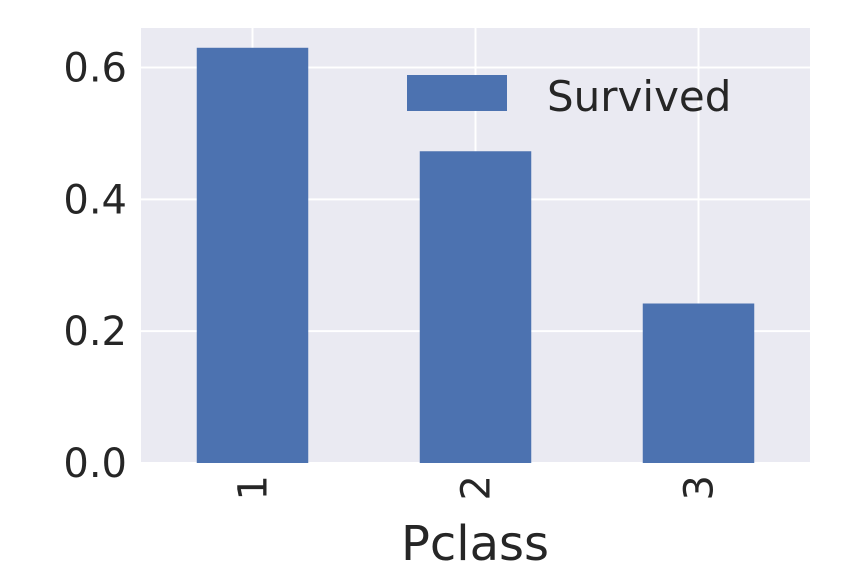  Describe the element at coordinates (95, 69) in the screenshot. I see `y-tick-label: 0.6` at that location.